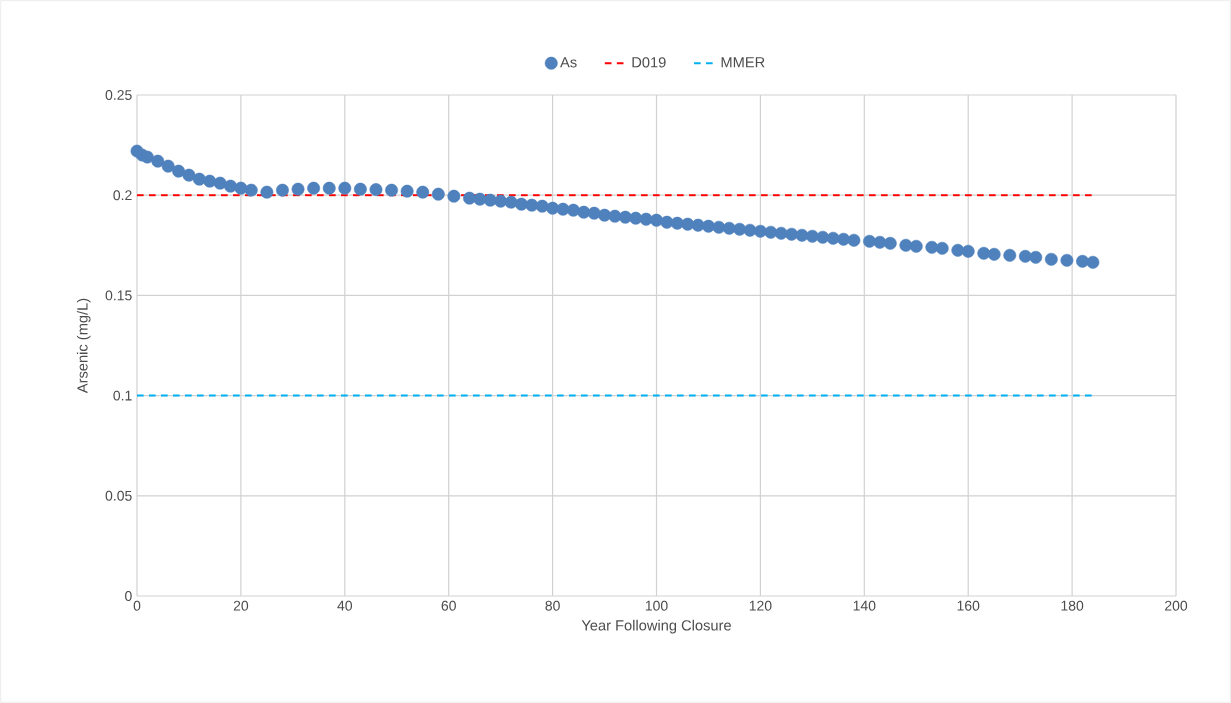 The image size is (1231, 703). What do you see at coordinates (122, 395) in the screenshot?
I see `y-tick-label: 0.1` at bounding box center [122, 395].